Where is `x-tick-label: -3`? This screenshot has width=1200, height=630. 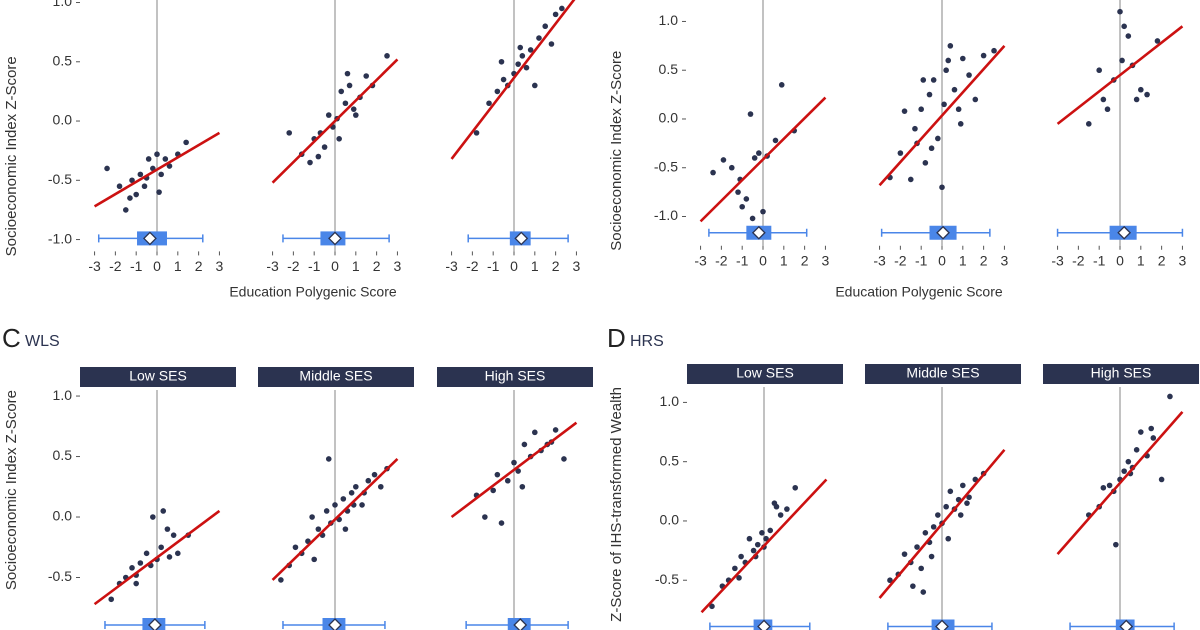 x-tick-label: -3 is located at coordinates (272, 266).